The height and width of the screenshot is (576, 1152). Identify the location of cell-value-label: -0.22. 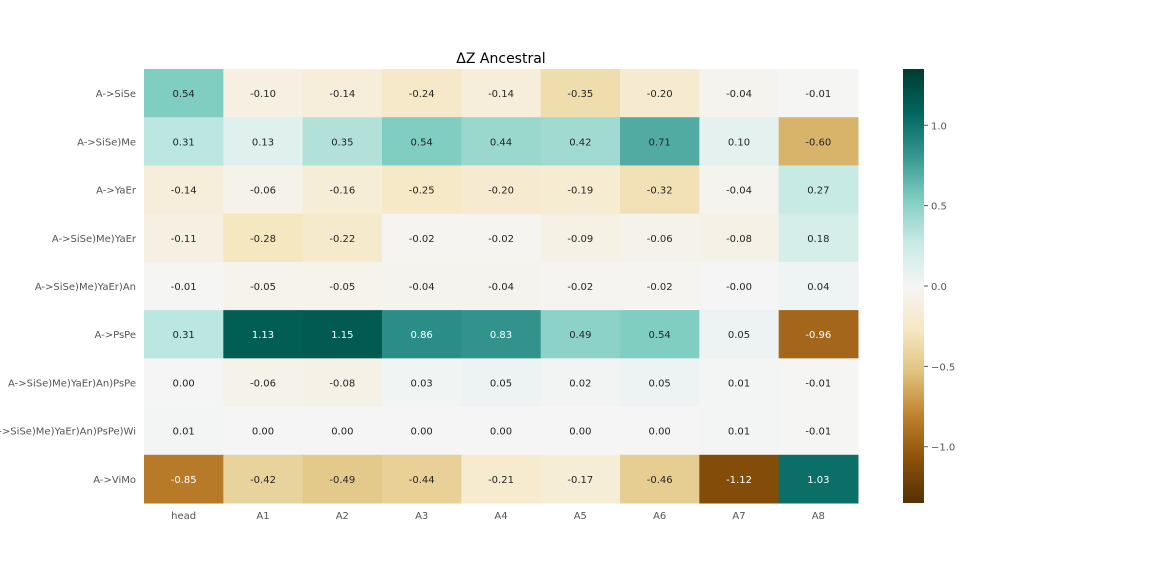
(342, 239).